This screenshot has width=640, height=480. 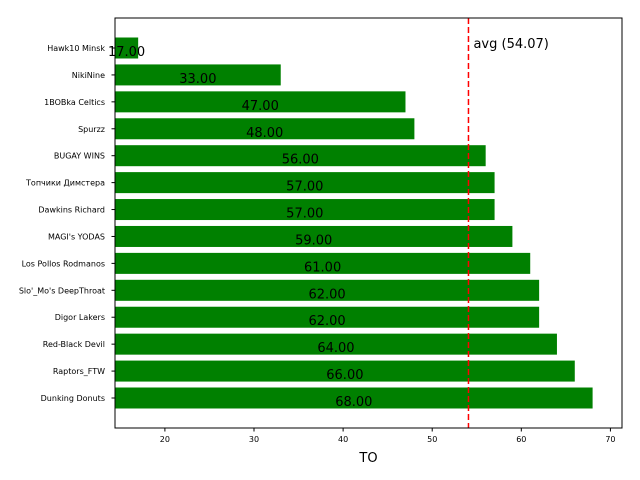 I want to click on bar-value-label: 66.00, so click(x=344, y=375).